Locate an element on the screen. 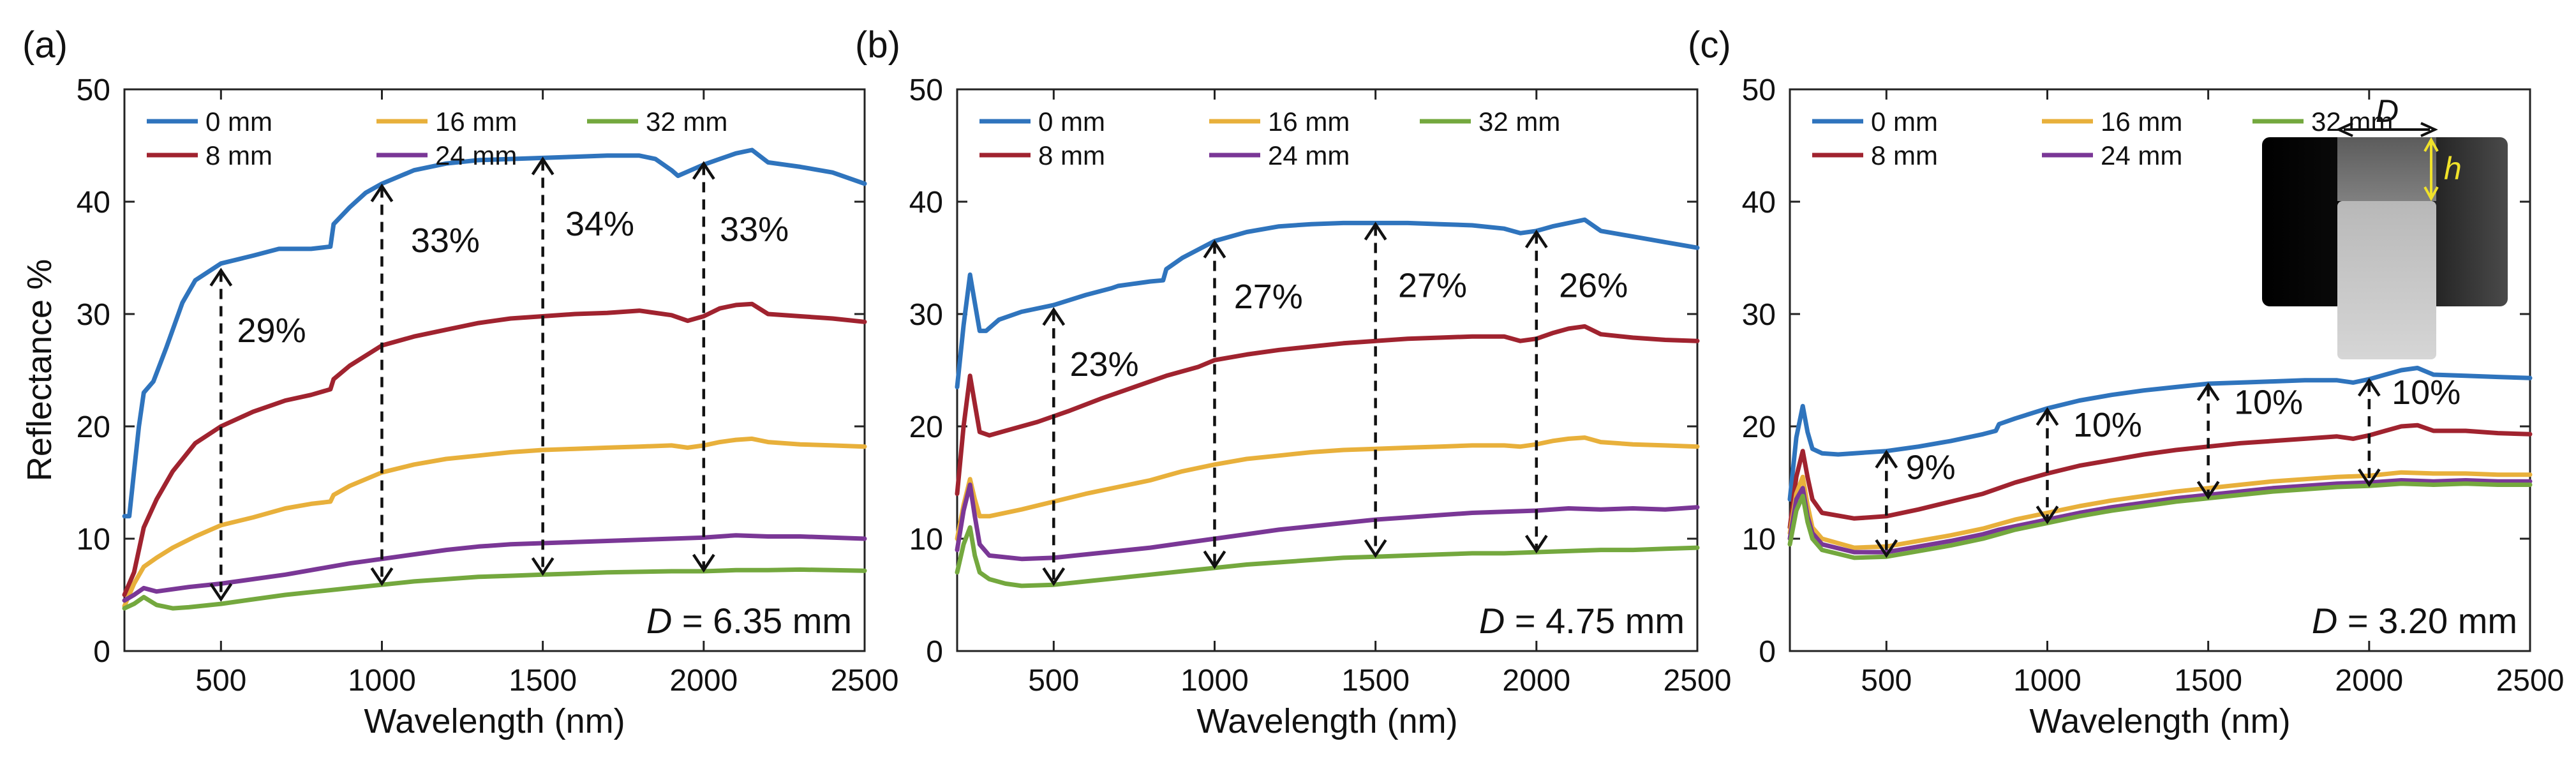 The width and height of the screenshot is (2576, 764). inset-rod is located at coordinates (2386, 280).